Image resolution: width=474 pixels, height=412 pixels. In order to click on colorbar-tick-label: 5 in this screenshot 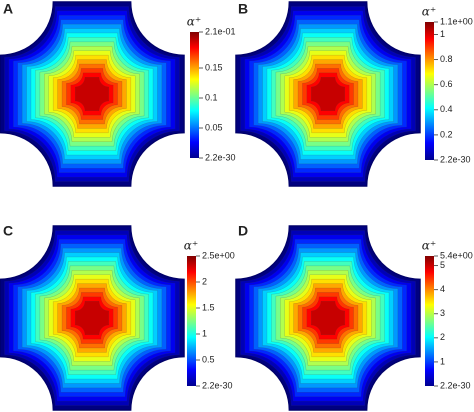, I will do `click(442, 265)`.